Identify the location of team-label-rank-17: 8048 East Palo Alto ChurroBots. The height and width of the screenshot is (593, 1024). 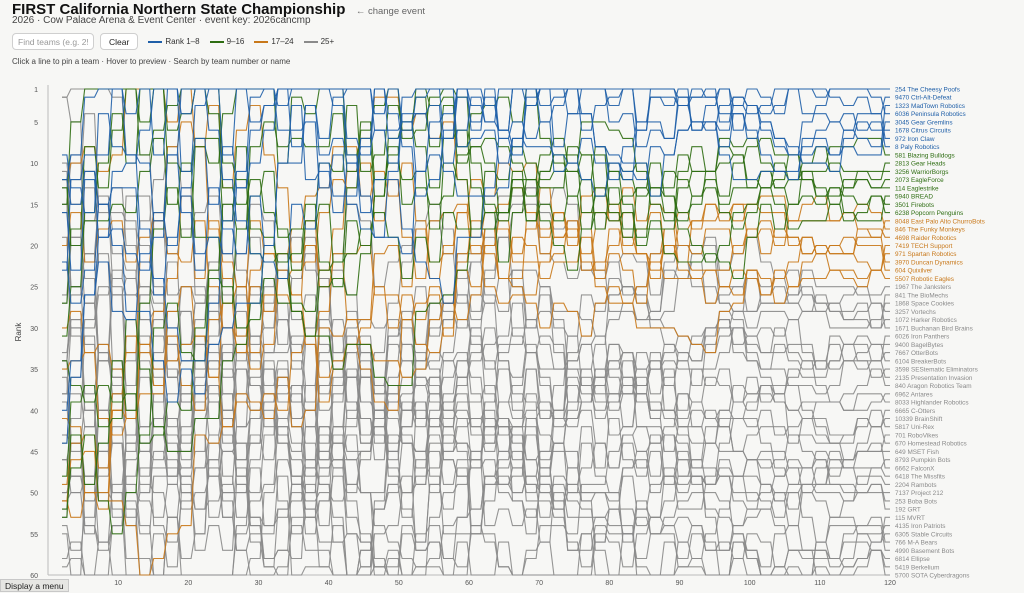
(940, 221).